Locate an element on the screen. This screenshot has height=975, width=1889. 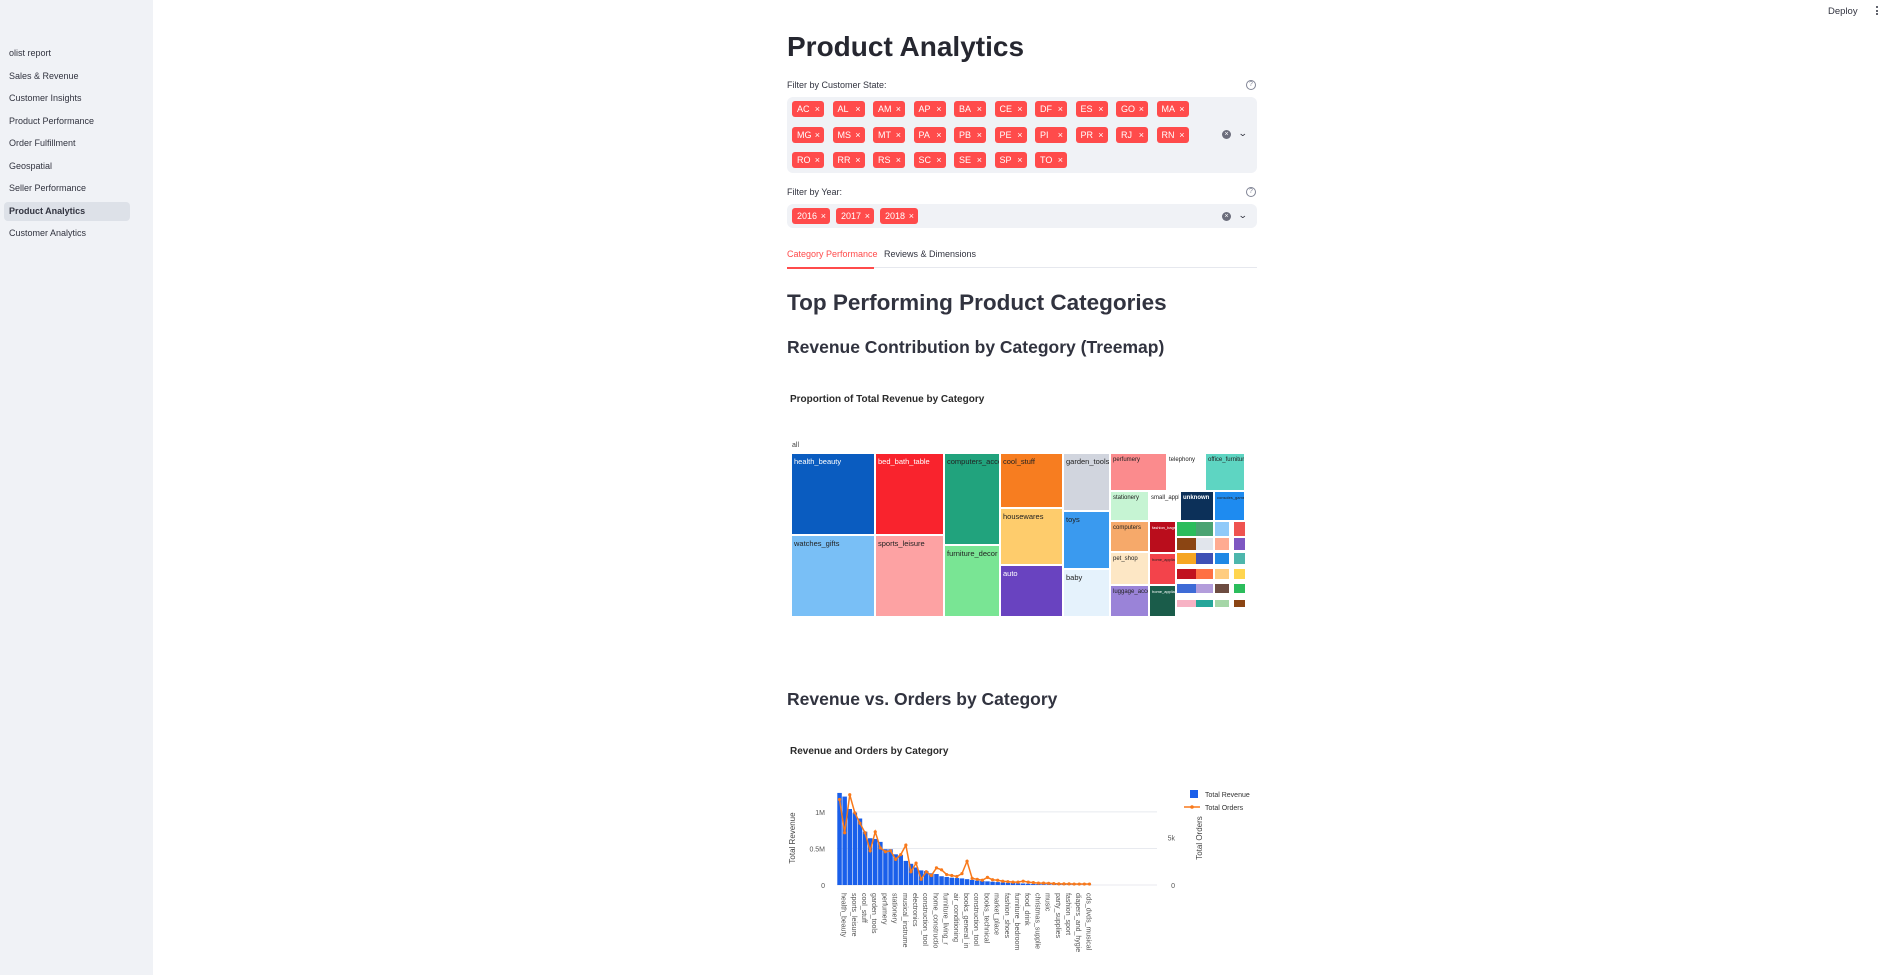
state-filter-chip: PB × is located at coordinates (970, 134).